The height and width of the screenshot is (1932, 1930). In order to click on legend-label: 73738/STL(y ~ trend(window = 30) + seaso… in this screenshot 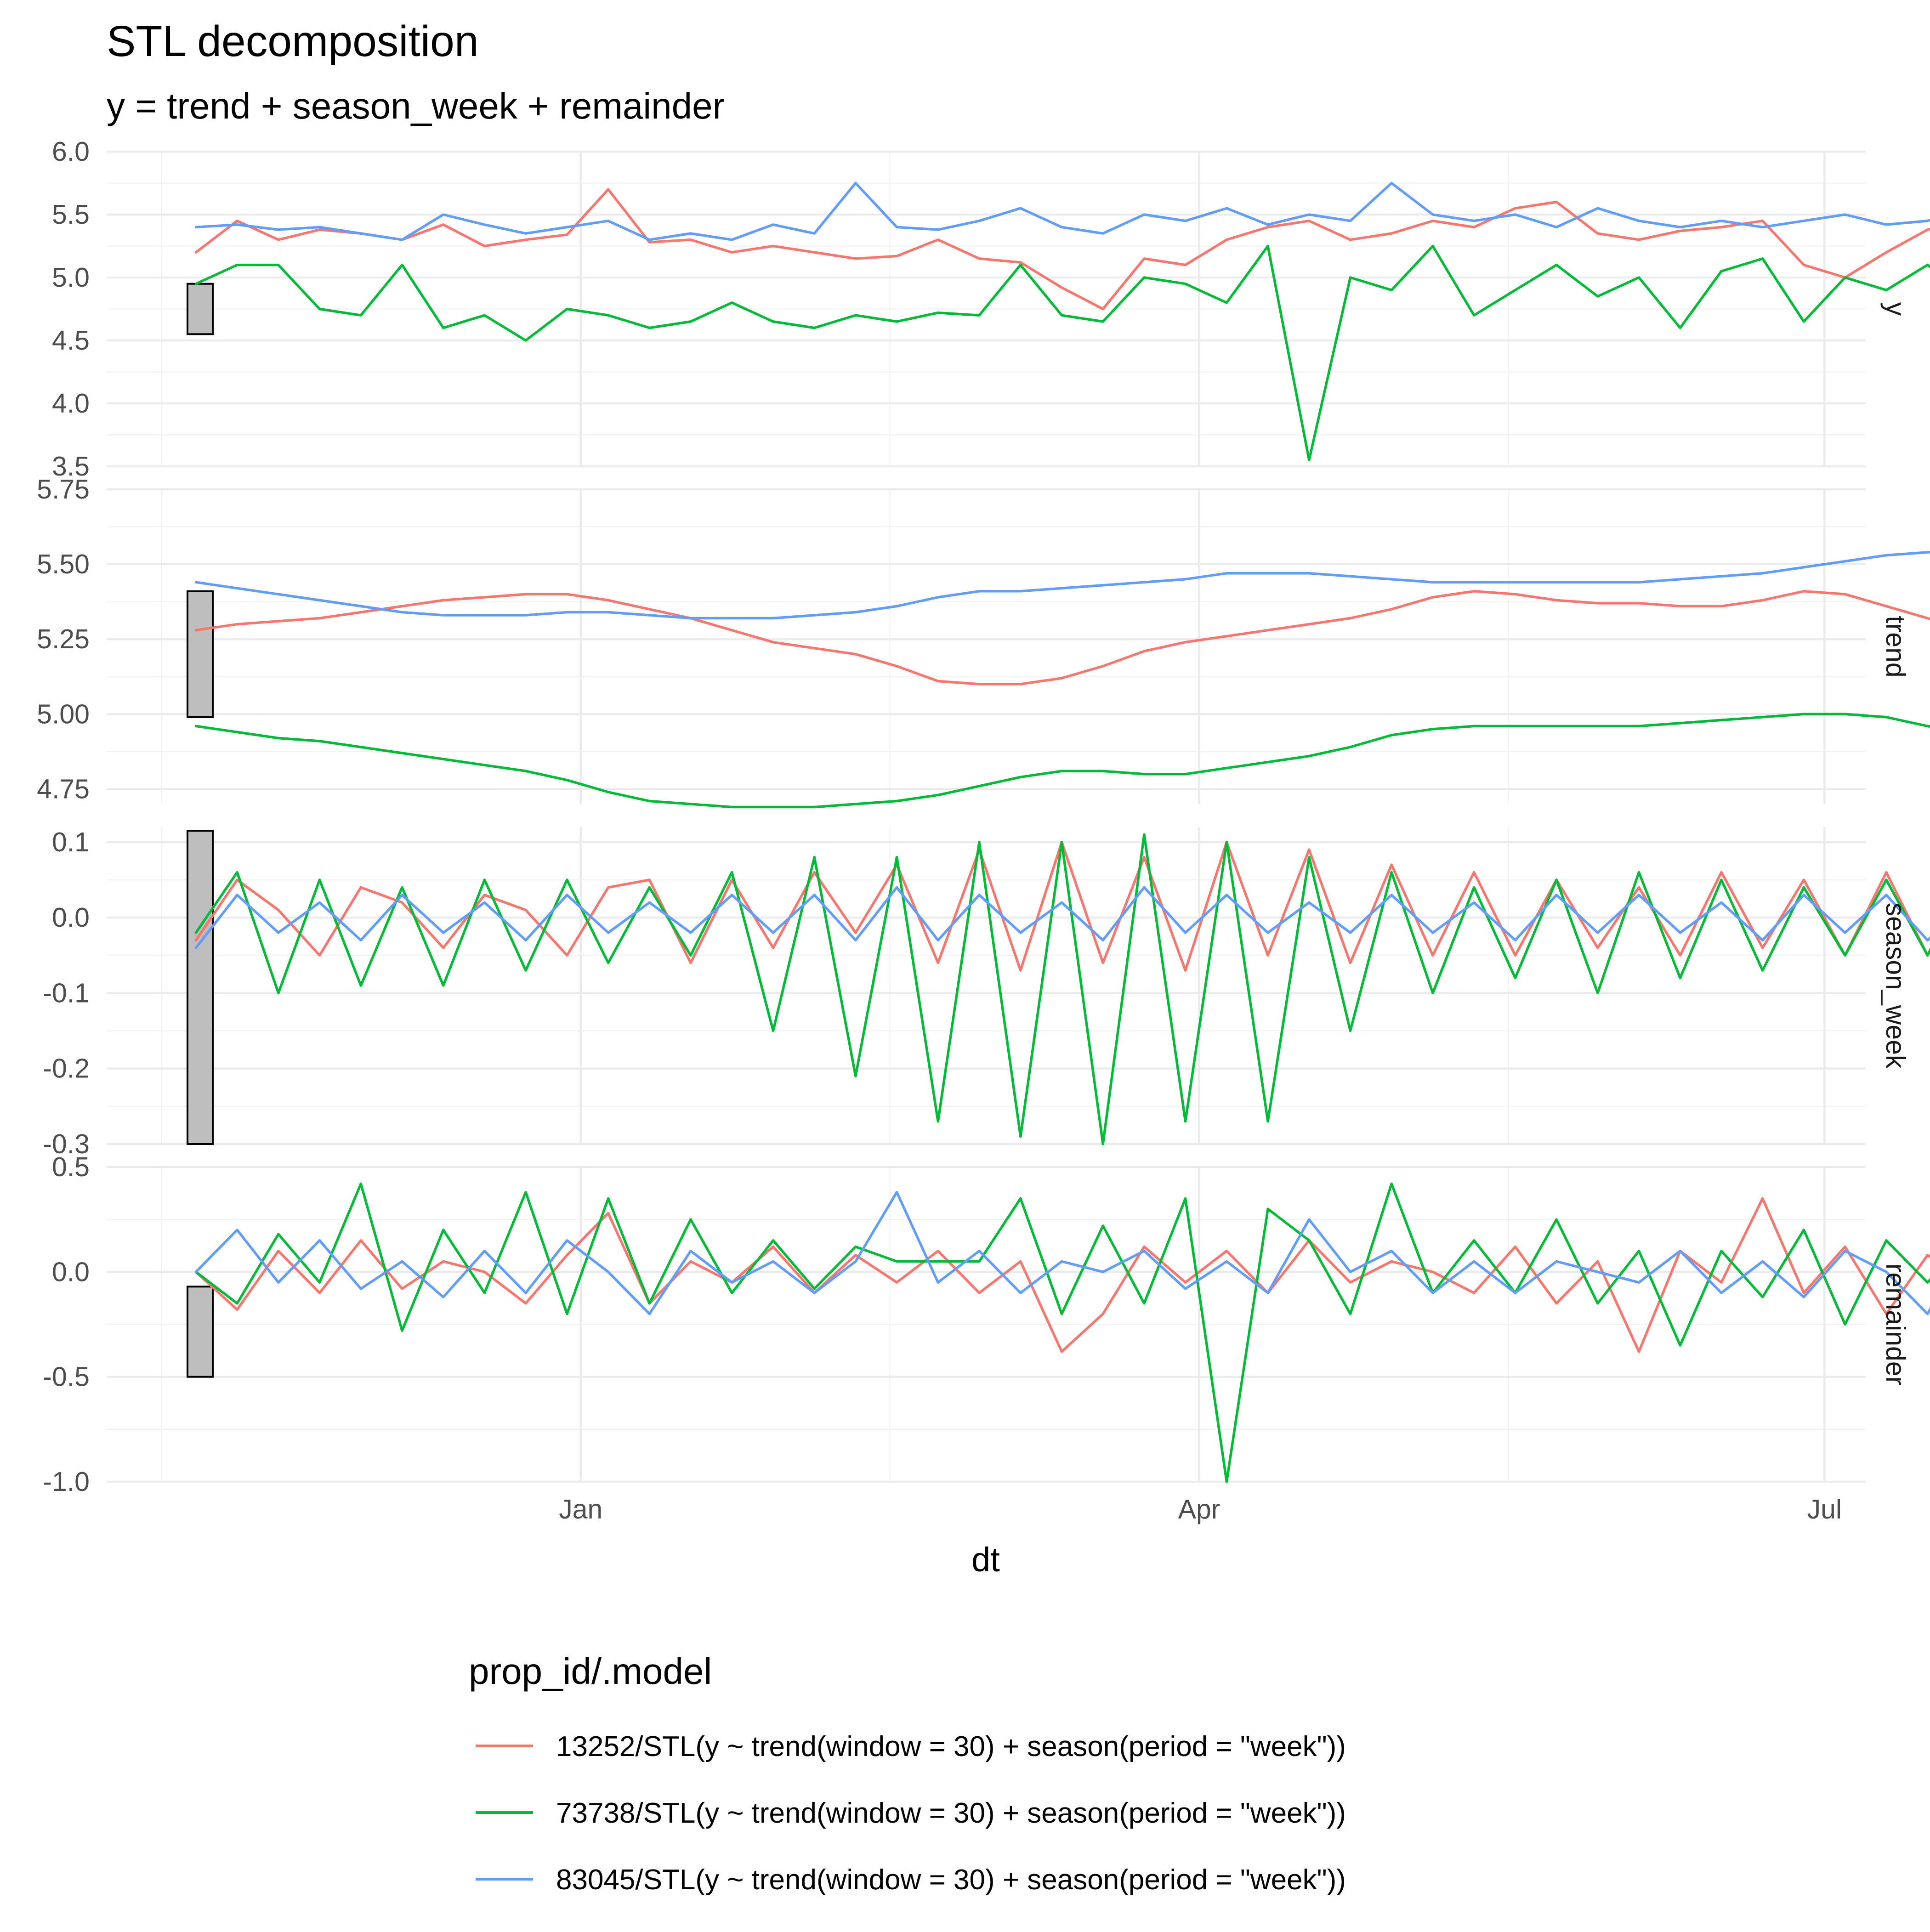, I will do `click(951, 1813)`.